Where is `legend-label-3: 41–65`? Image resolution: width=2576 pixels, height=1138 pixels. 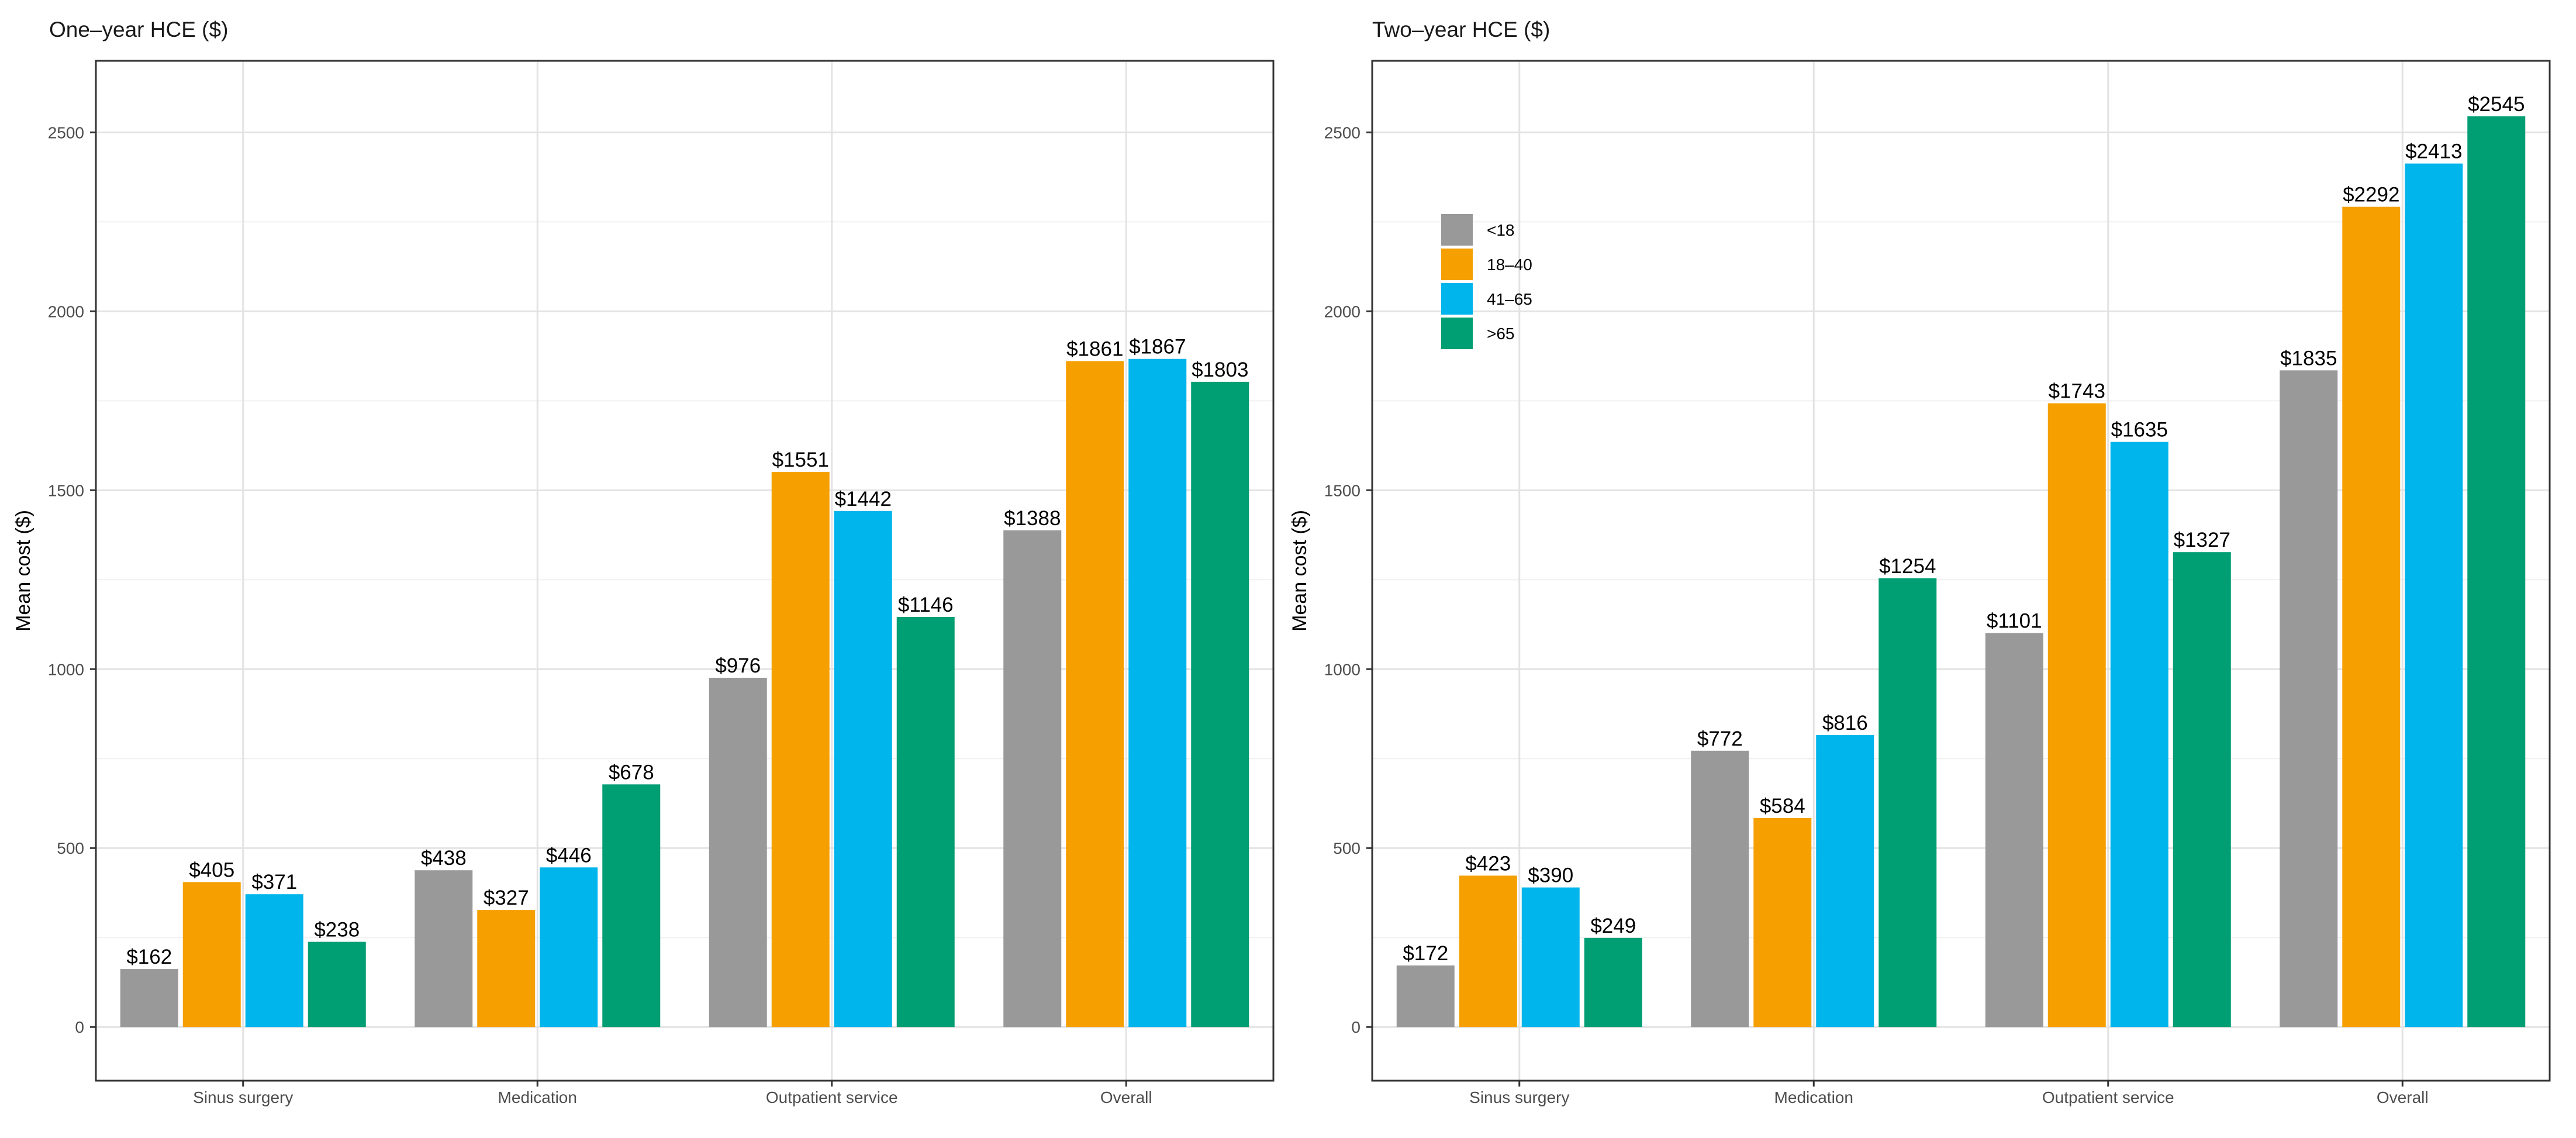
legend-label-3: 41–65 is located at coordinates (1510, 299).